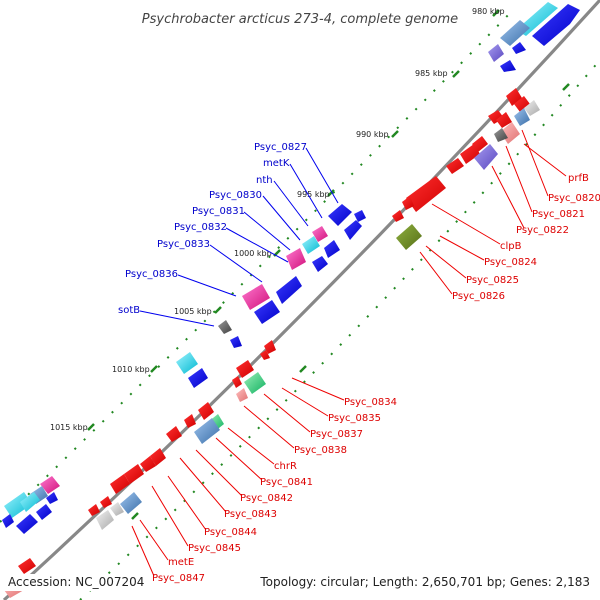 The image size is (600, 600). What do you see at coordinates (510, 262) in the screenshot?
I see `gene-label-psyc0824: Psyc_0824` at bounding box center [510, 262].